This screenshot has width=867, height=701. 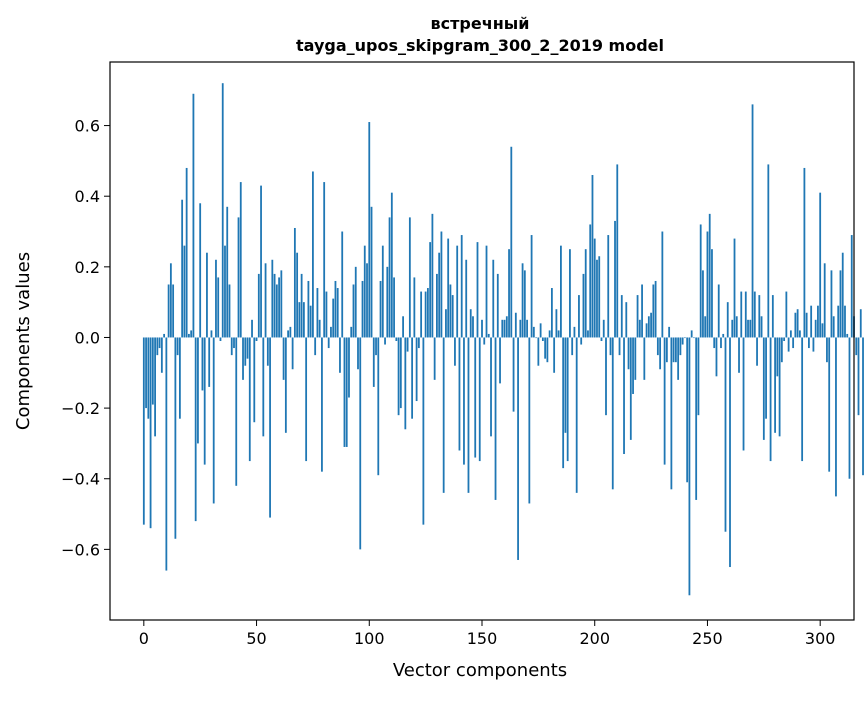 What do you see at coordinates (23, 341) in the screenshot?
I see `y-axis-label: Components values` at bounding box center [23, 341].